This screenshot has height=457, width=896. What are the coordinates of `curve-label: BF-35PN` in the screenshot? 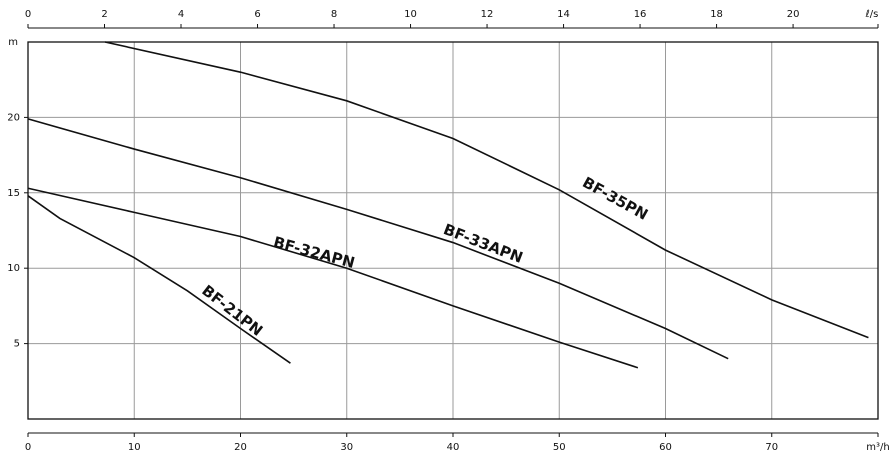 It's located at (615, 198).